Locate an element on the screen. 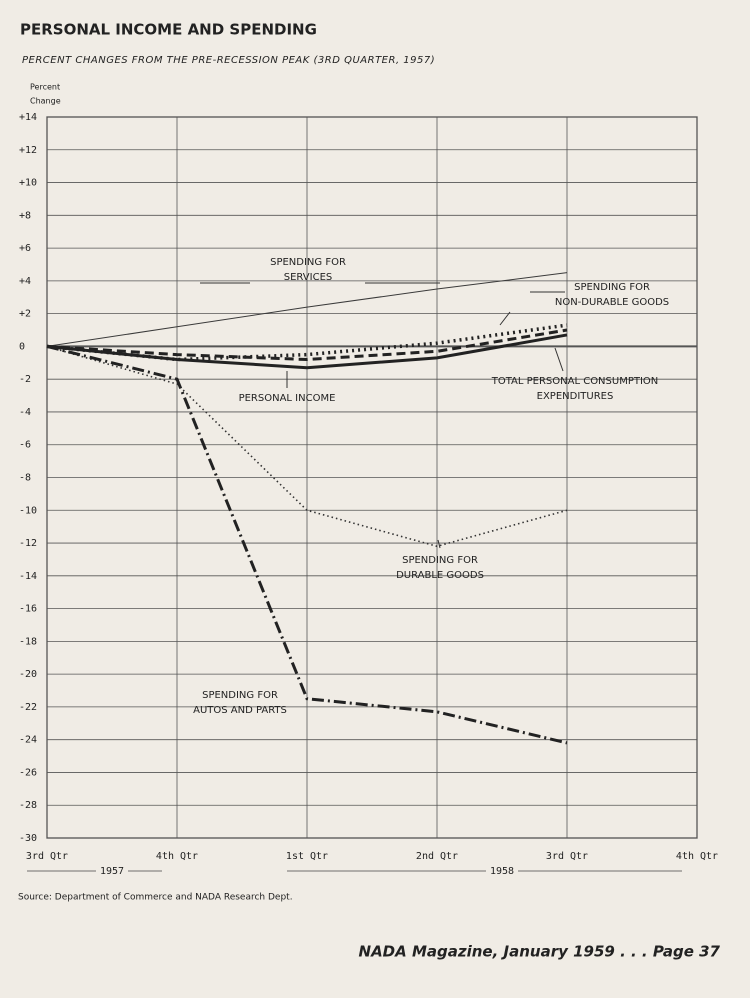 This screenshot has width=750, height=998. year-label: 1958 is located at coordinates (502, 871).